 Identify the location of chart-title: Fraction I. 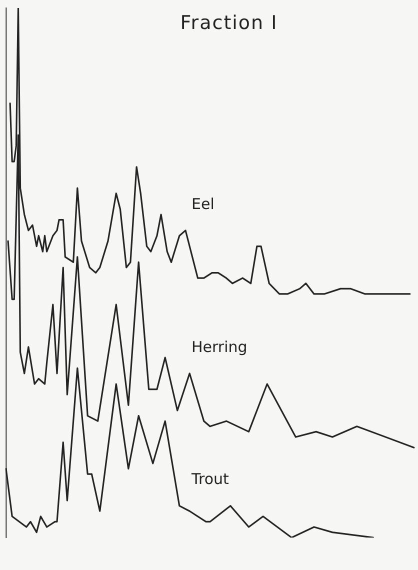
(229, 23).